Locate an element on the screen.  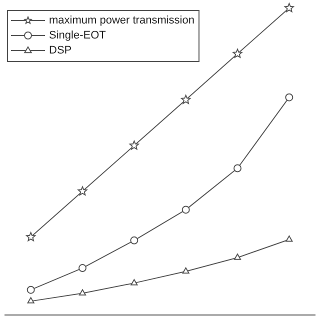
legend-label: maximum power transmission is located at coordinates (121, 20).